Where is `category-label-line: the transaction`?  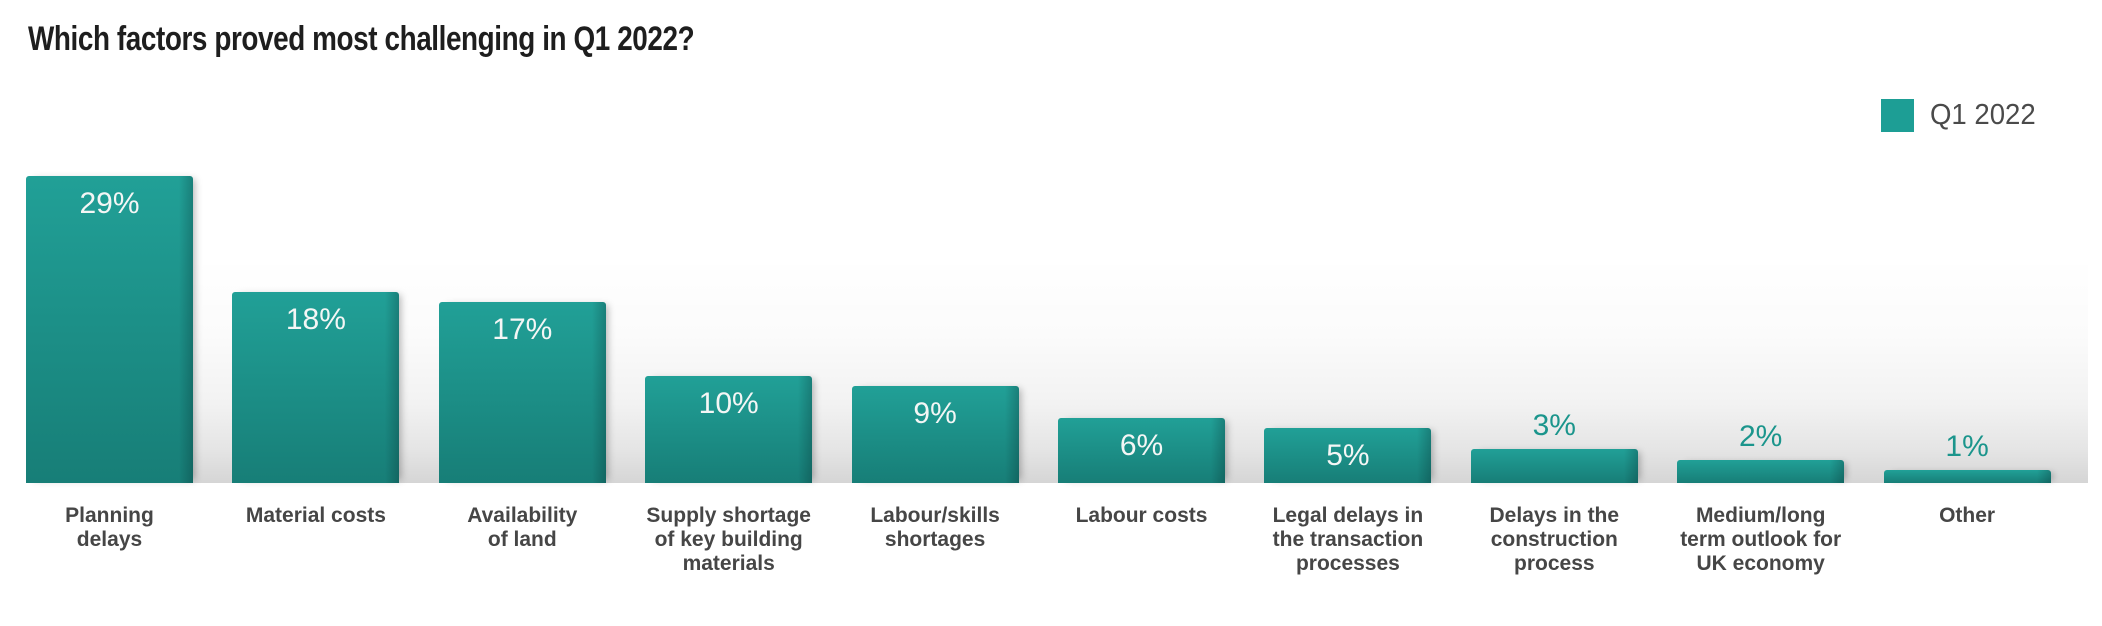
category-label-line: the transaction is located at coordinates (1348, 539).